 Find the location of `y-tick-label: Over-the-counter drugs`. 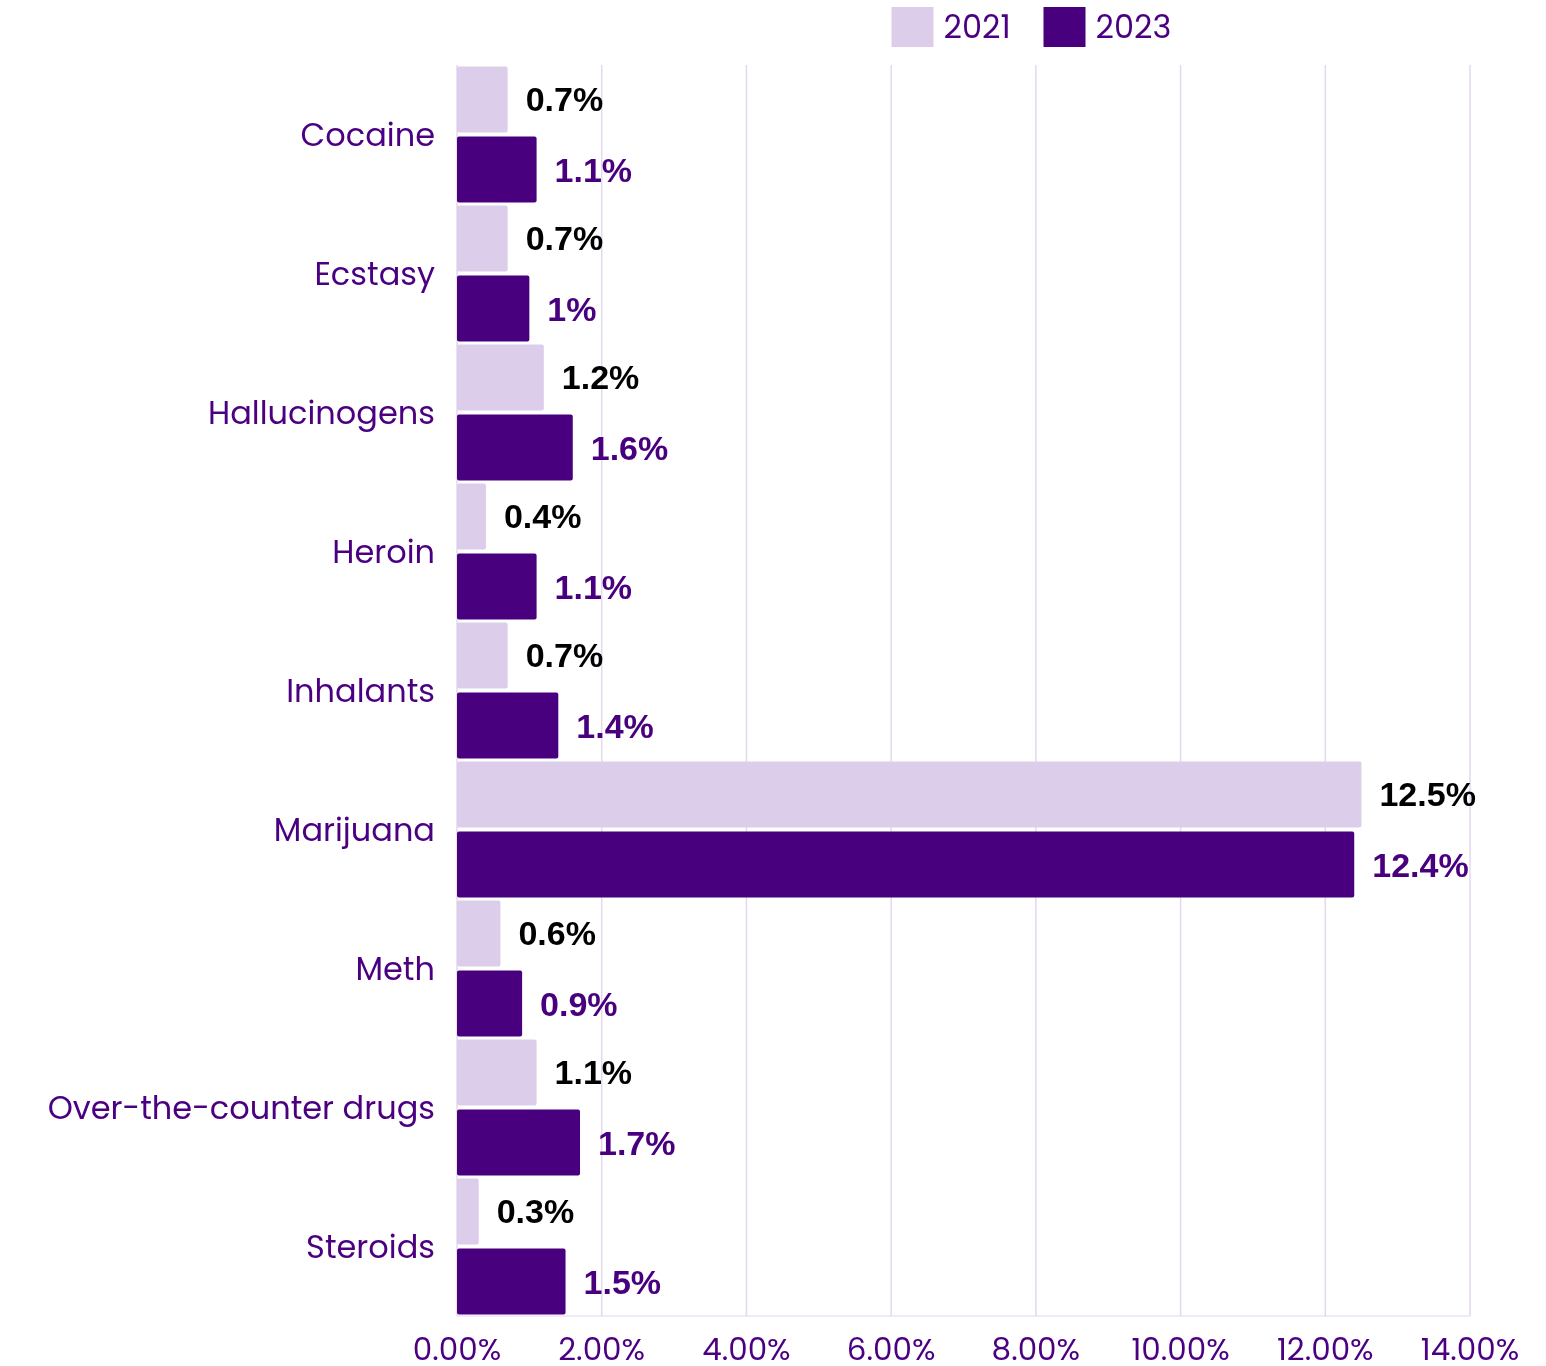

y-tick-label: Over-the-counter drugs is located at coordinates (241, 1107).